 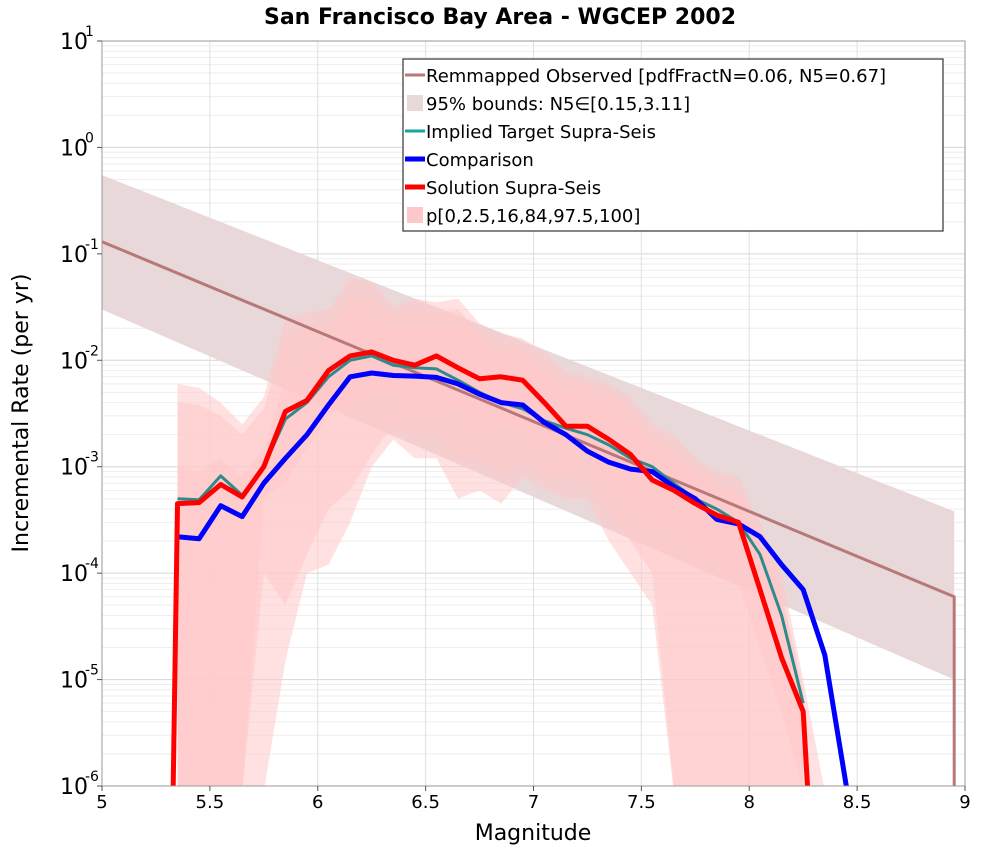 I want to click on x-axis-ticks: 5 5.5 6 6.5 7 7.5 8 8.5 9, so click(x=533, y=799).